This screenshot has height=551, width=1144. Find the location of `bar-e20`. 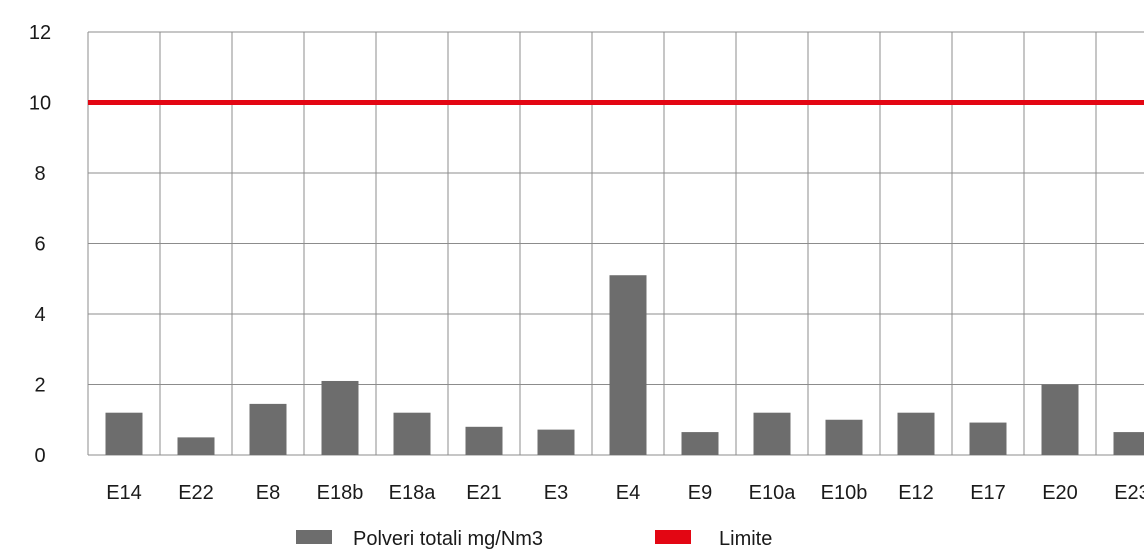

bar-e20 is located at coordinates (1060, 419).